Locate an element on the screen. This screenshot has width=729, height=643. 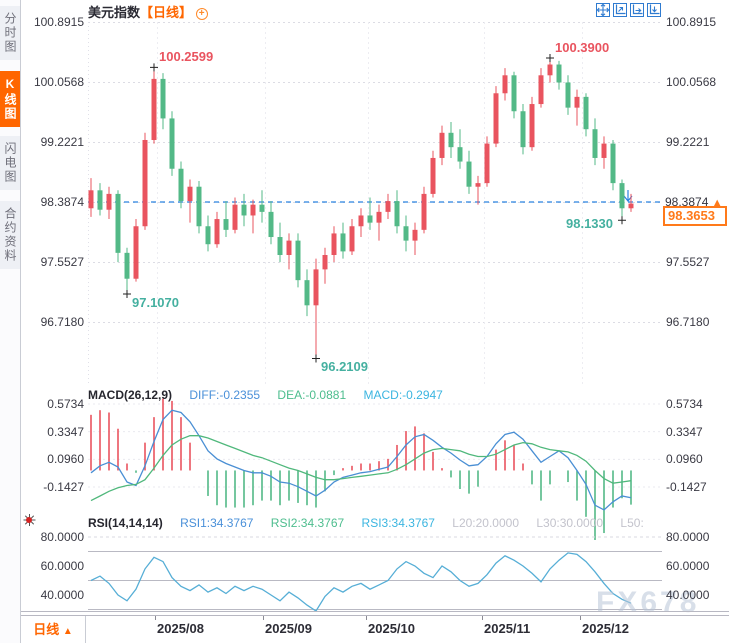
macd-title: MACD(26,12,9) is located at coordinates (130, 395).